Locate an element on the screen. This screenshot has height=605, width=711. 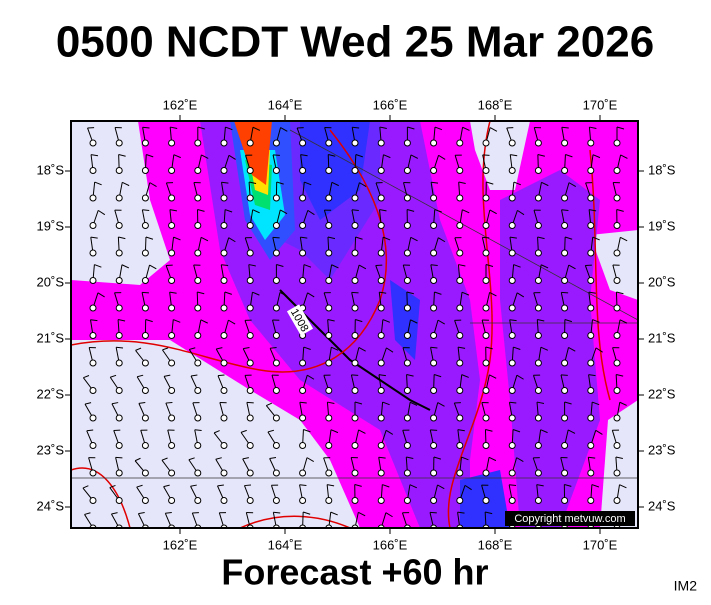
image-code: IM2 is located at coordinates (686, 586).